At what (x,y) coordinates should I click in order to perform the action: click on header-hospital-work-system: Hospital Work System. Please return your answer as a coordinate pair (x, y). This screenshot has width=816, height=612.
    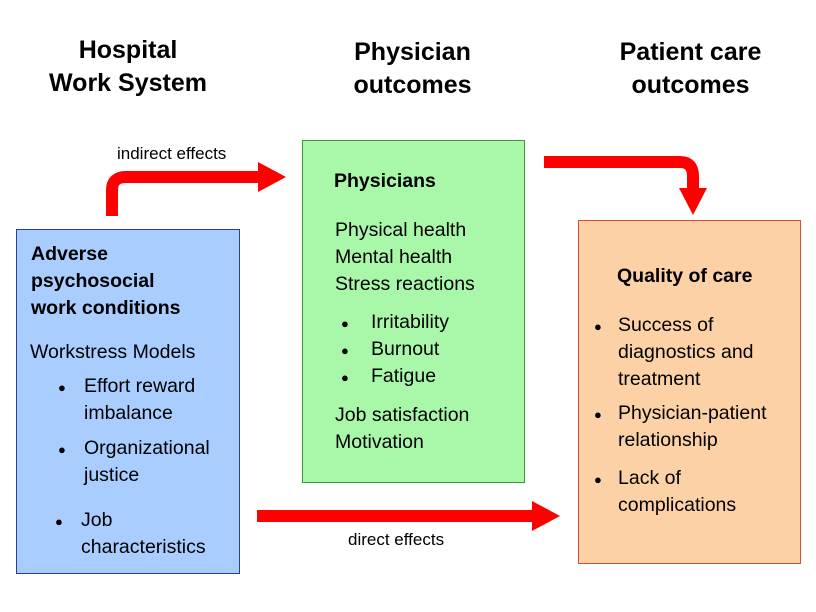
    Looking at the image, I should click on (128, 66).